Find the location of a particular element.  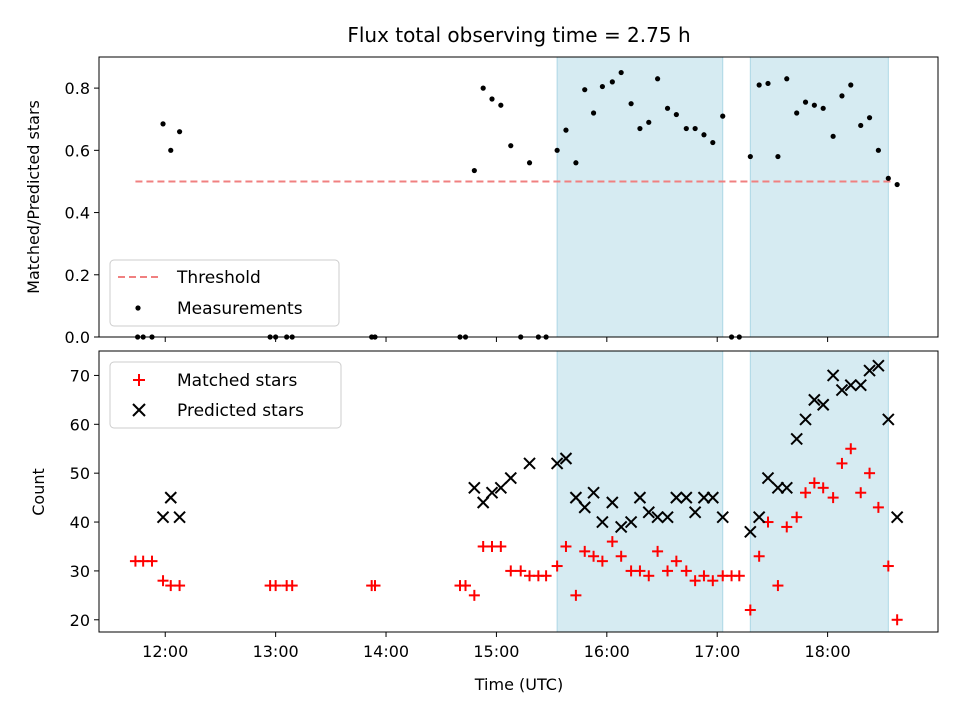

ratio-x-ticks is located at coordinates (496, 339).